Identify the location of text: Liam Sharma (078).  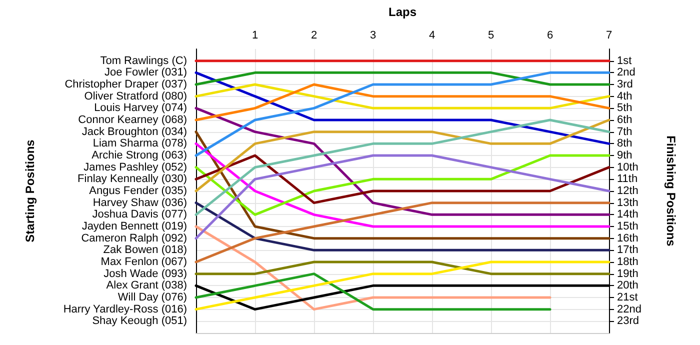
(139, 144).